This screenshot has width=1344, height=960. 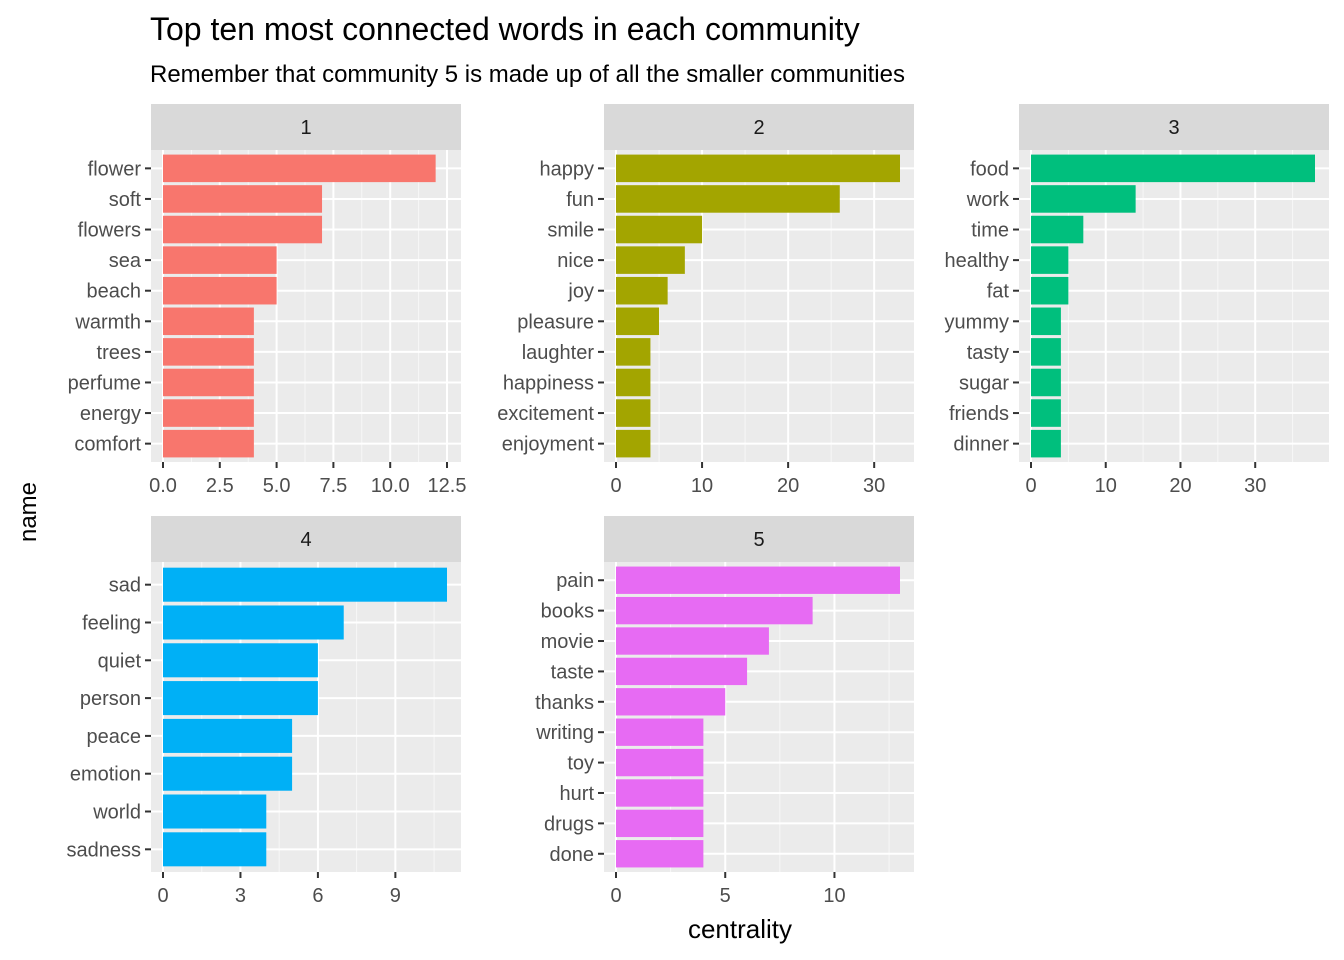 I want to click on y-tick-label-sadness: sadness, so click(x=104, y=850).